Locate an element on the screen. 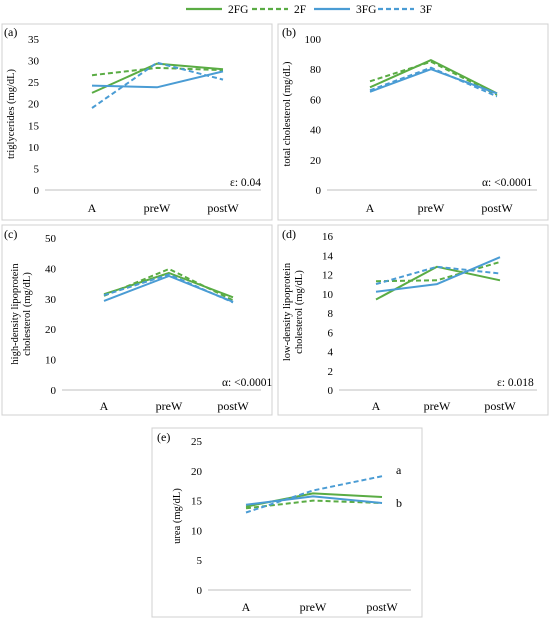 Image resolution: width=550 pixels, height=619 pixels. y-tick-label: 50 is located at coordinates (51, 239).